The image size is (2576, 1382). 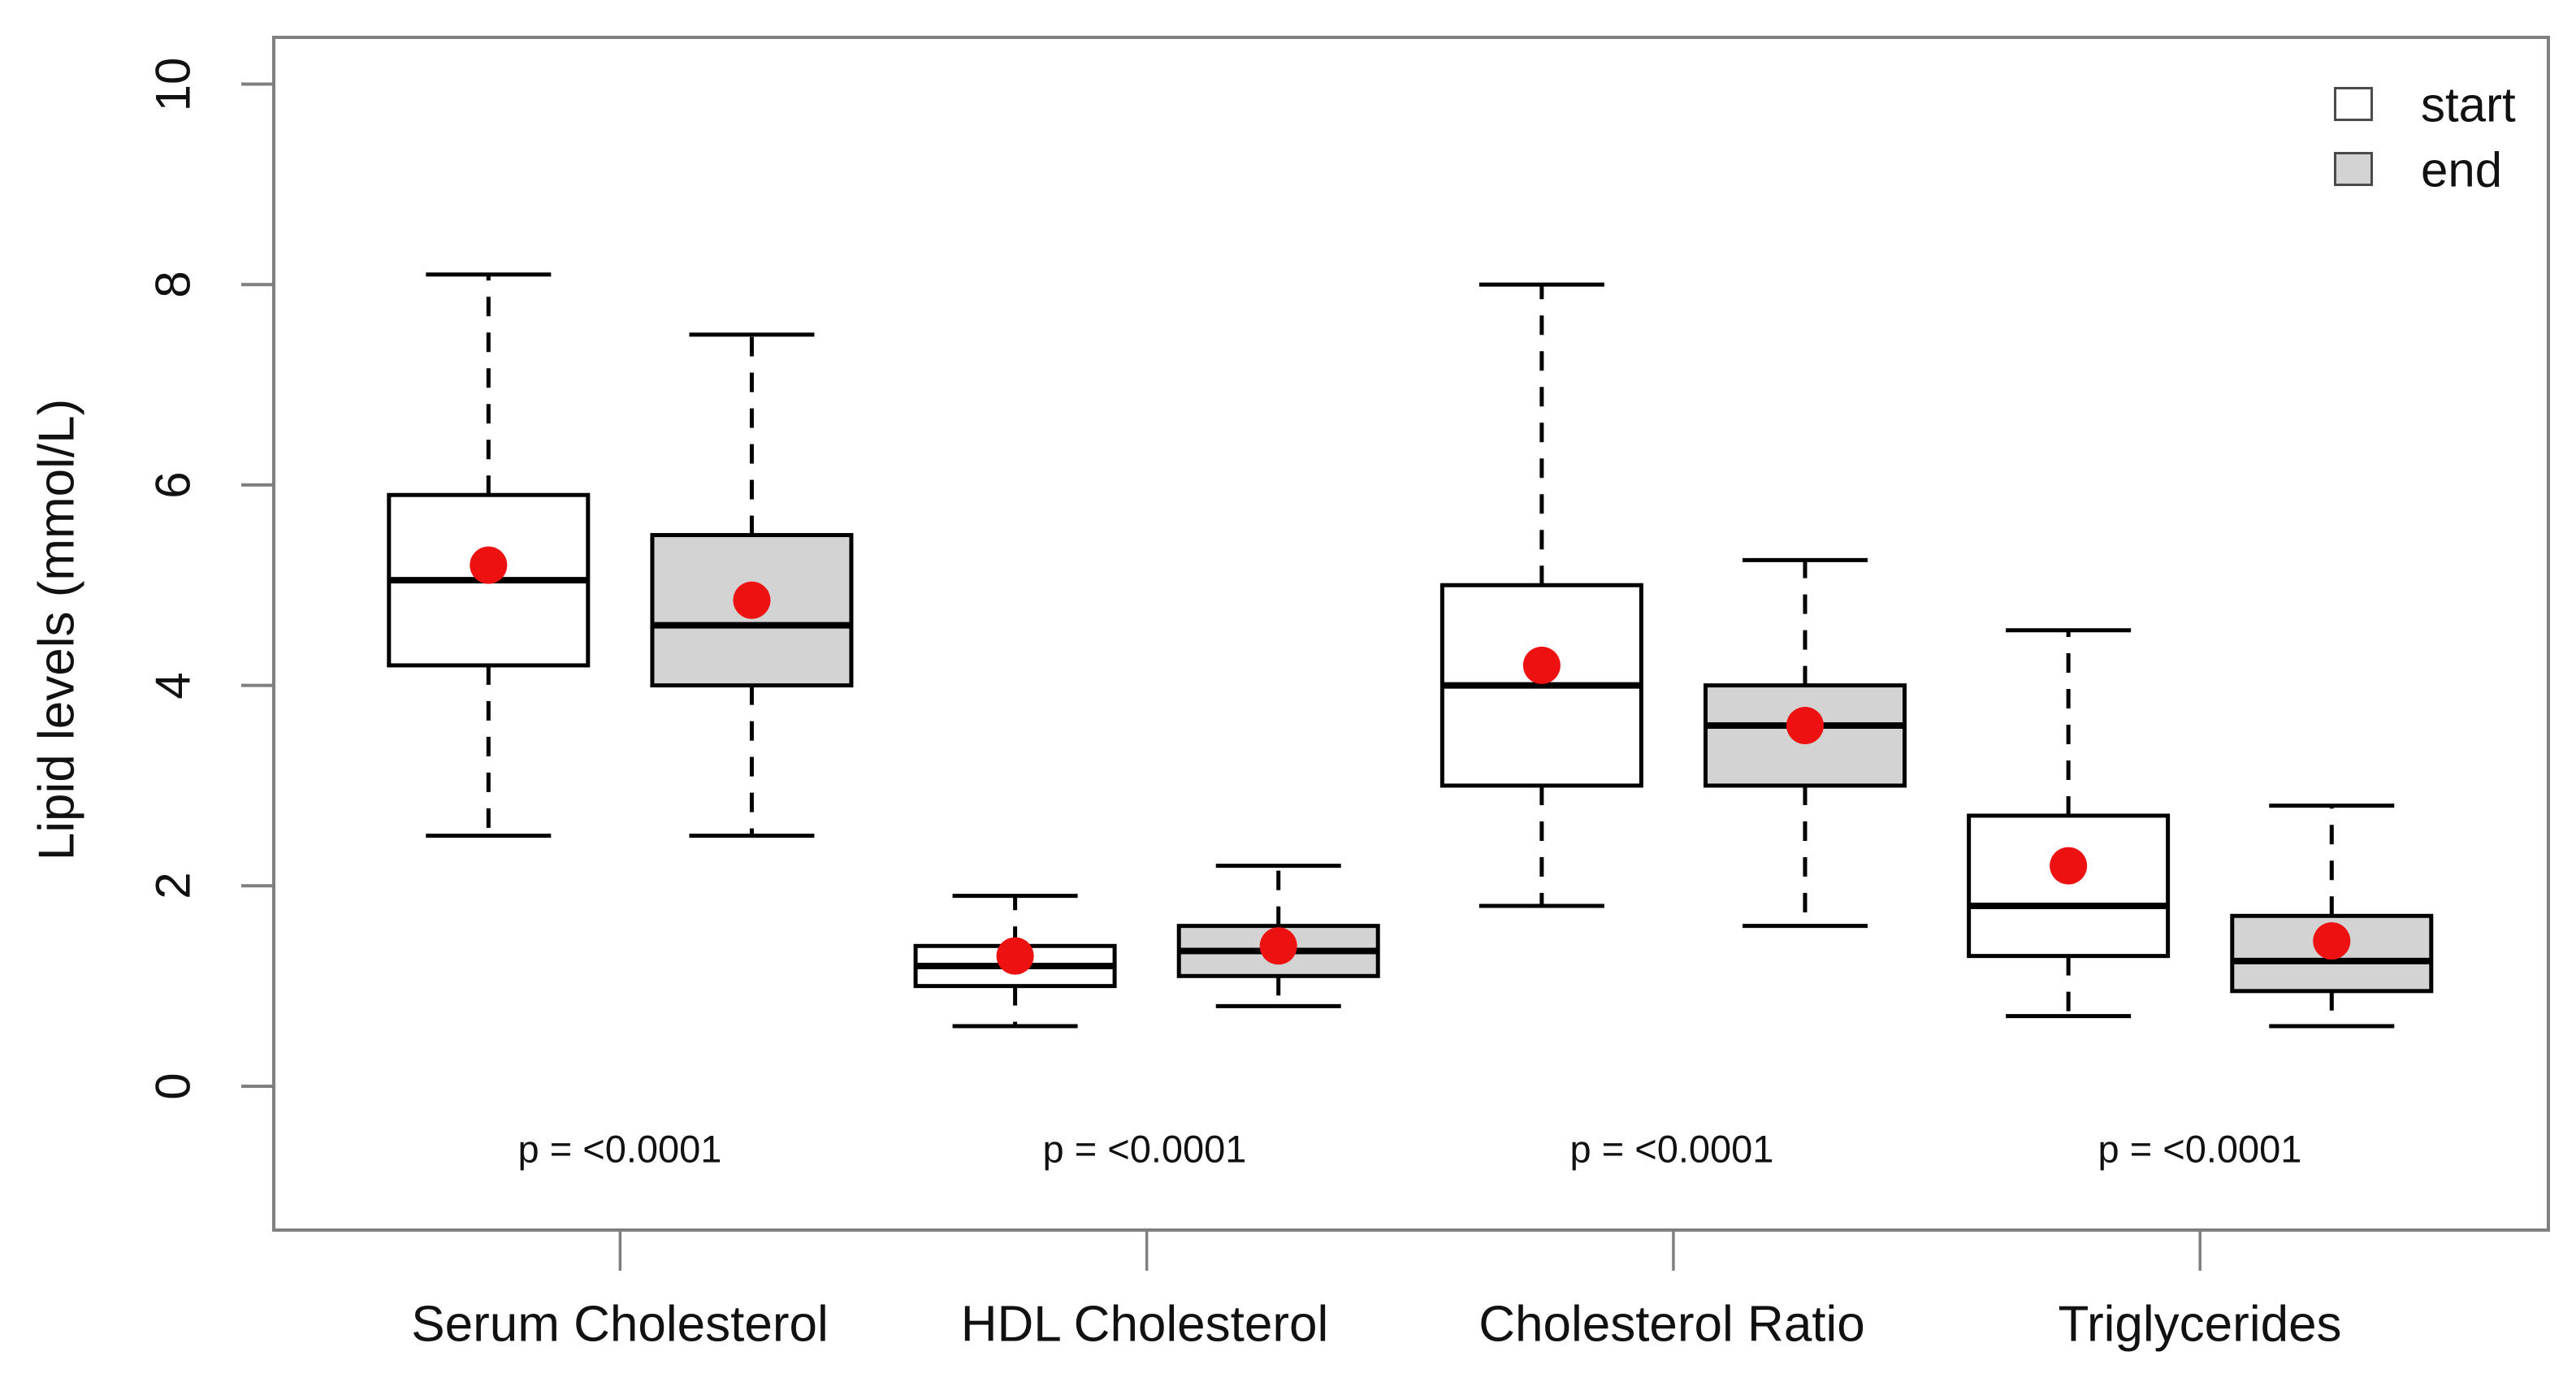 I want to click on legend-swatch-start, so click(x=2353, y=104).